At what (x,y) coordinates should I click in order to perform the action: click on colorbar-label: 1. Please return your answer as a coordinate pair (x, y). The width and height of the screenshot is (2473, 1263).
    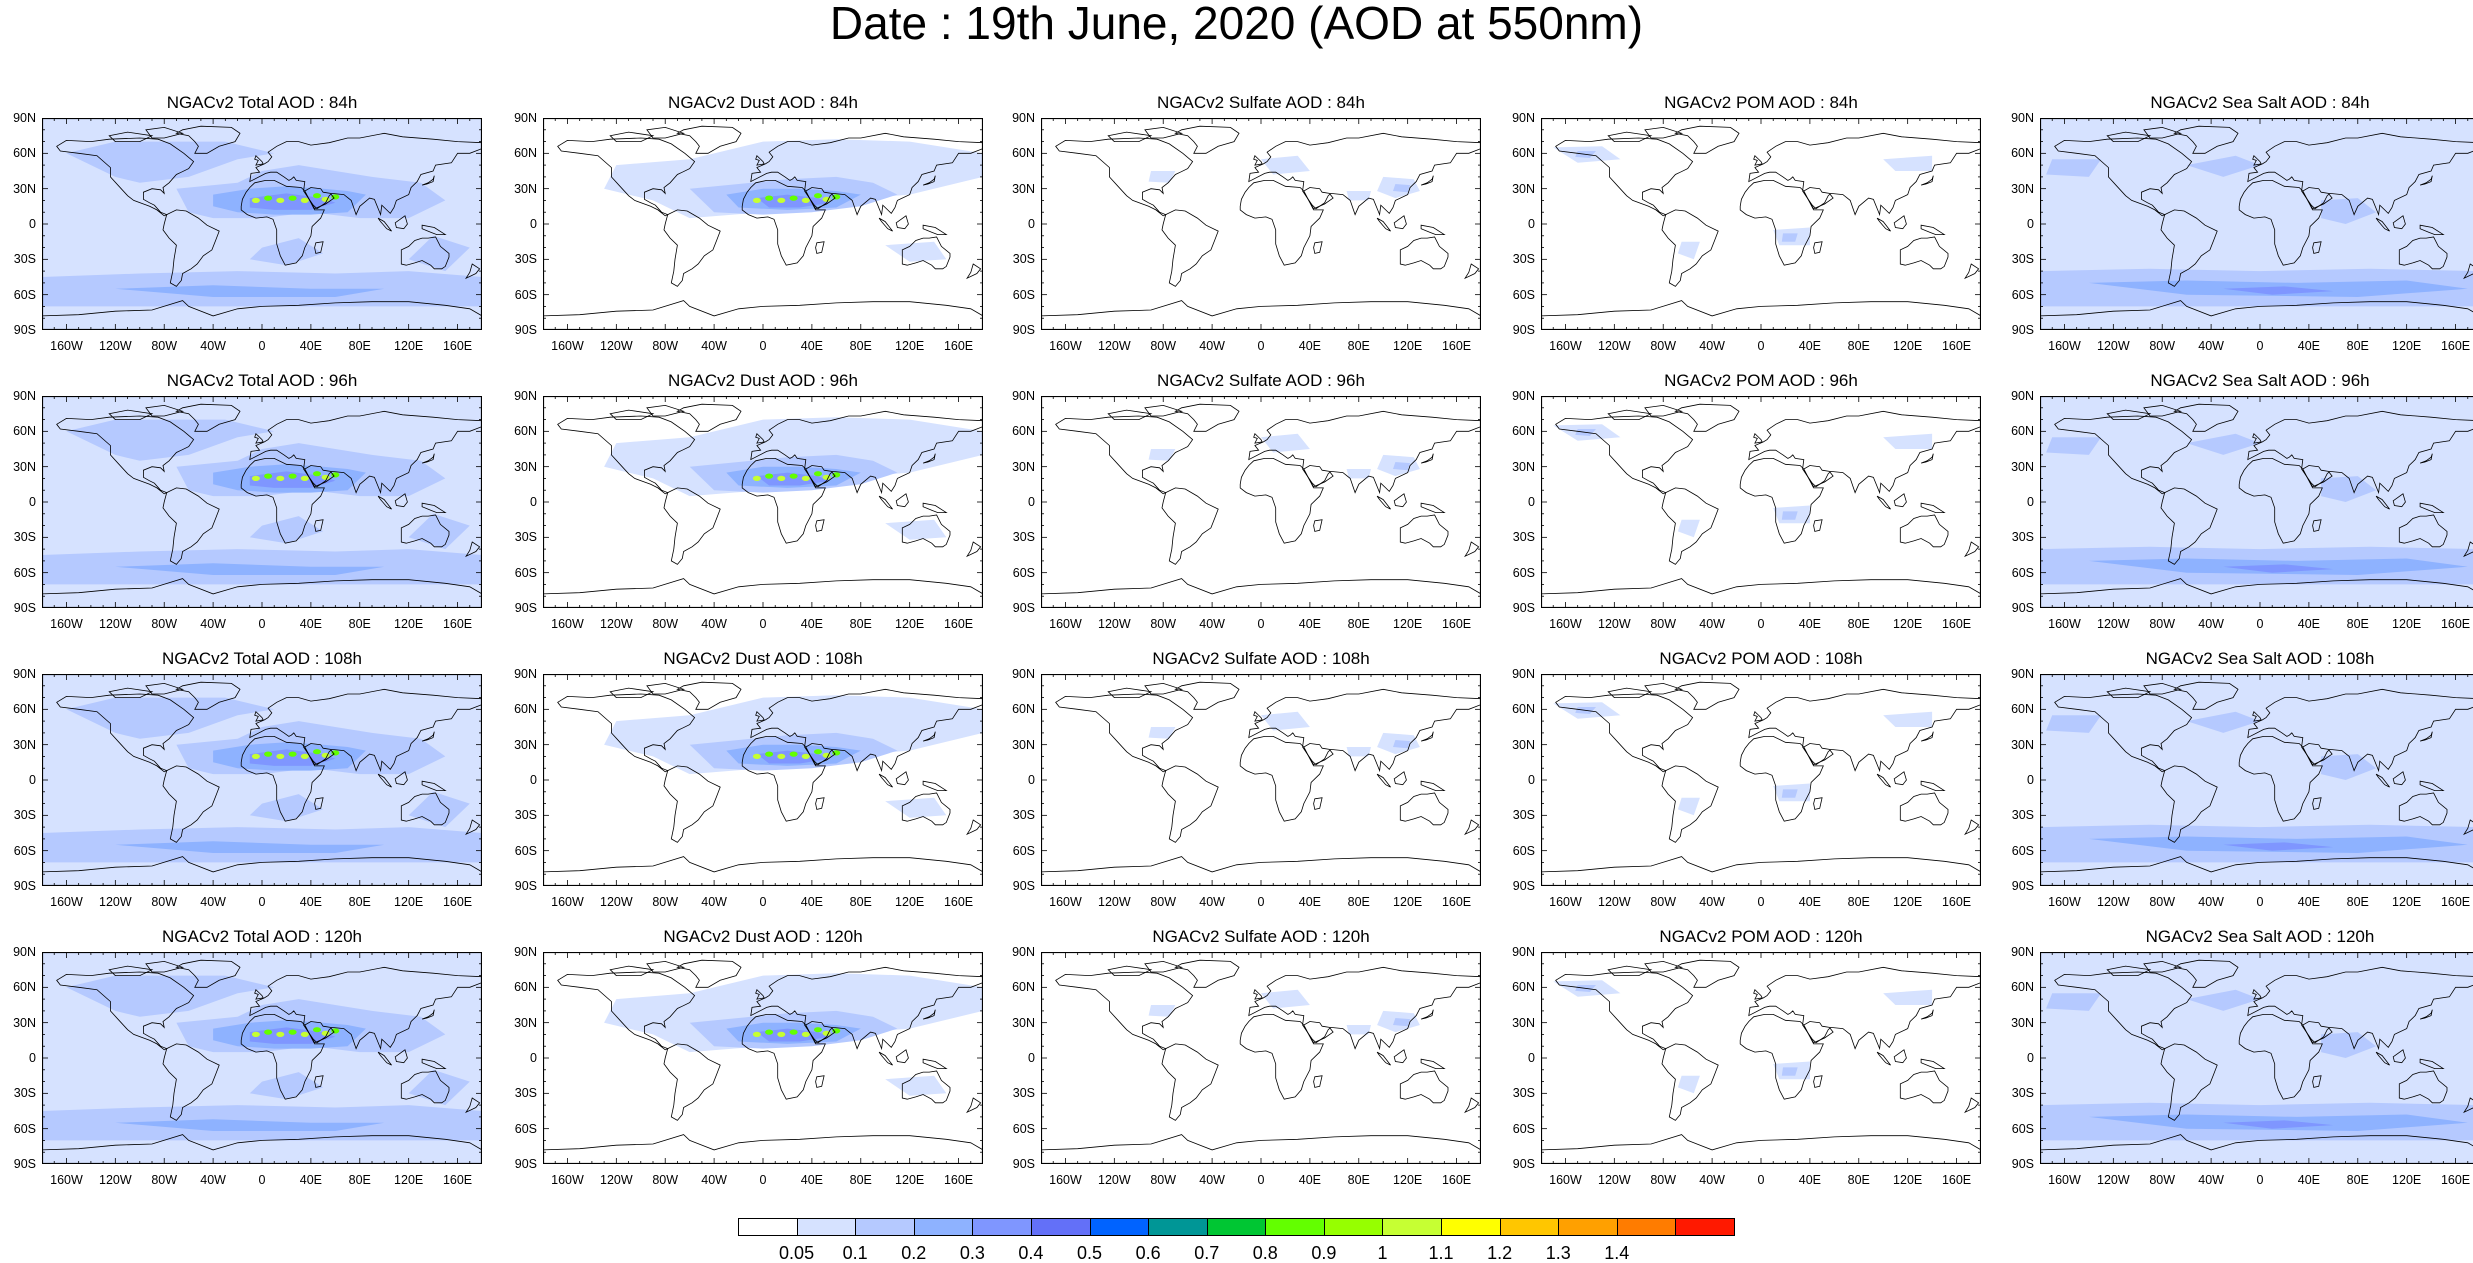
    Looking at the image, I should click on (1382, 1253).